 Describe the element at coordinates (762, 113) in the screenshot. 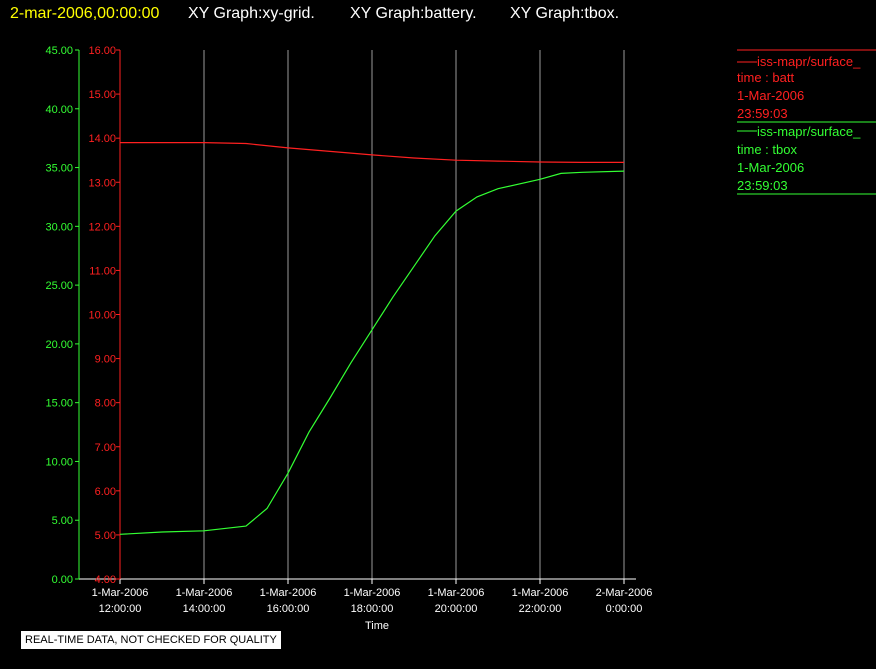

I see `legend-time-batt: 23:59:03` at that location.